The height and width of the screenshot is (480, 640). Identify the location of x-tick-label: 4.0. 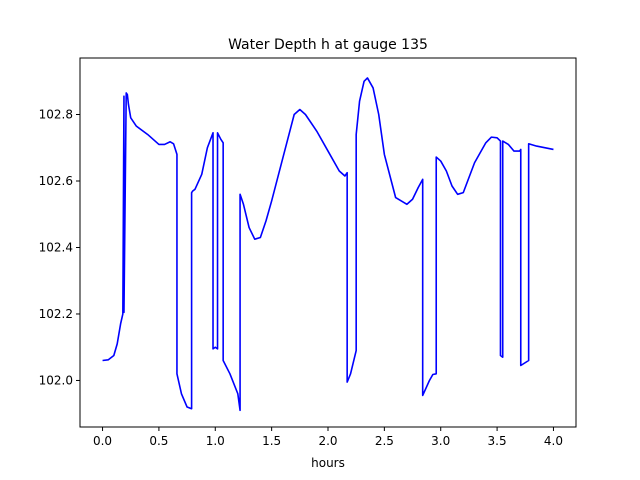
(553, 441).